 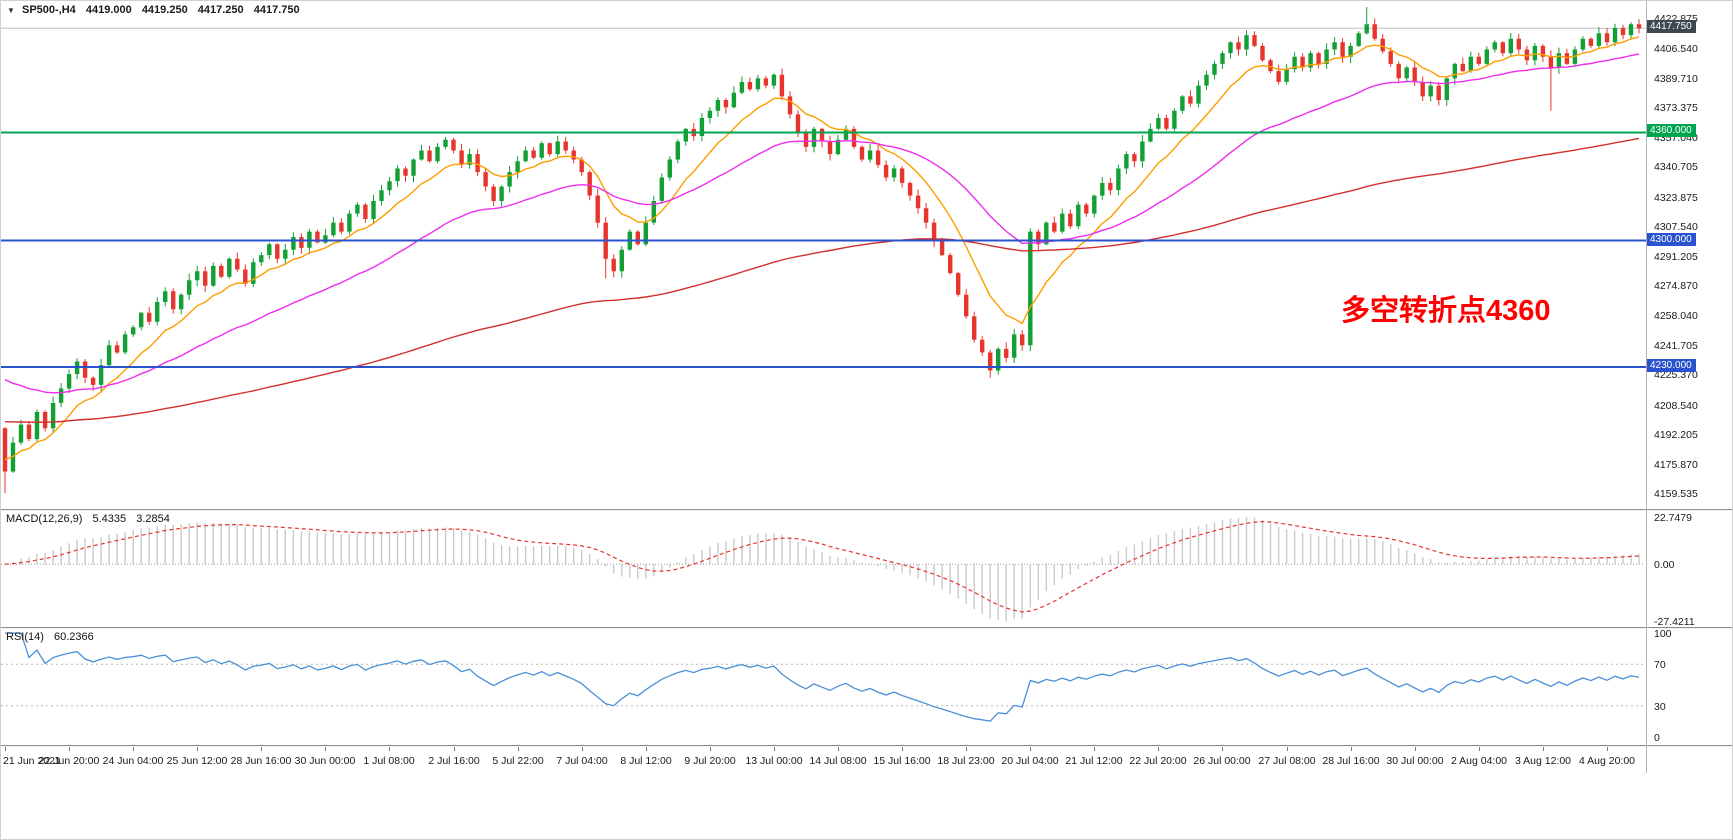 What do you see at coordinates (276, 10) in the screenshot?
I see `quote-close: 4417.750` at bounding box center [276, 10].